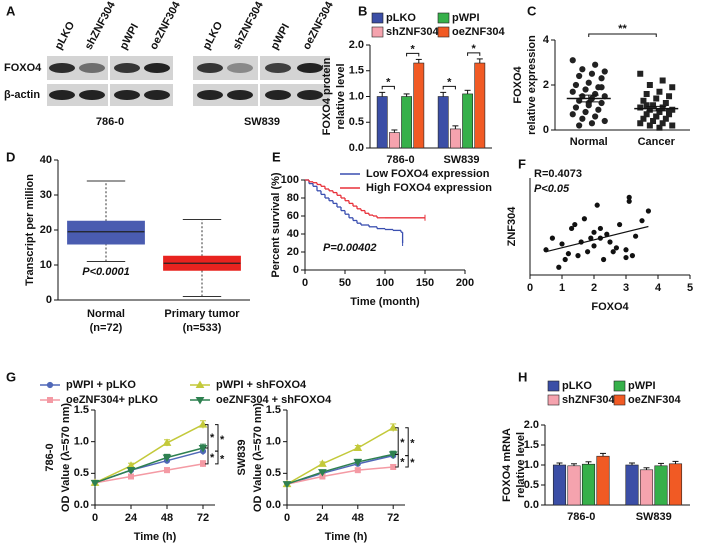 The image size is (708, 549). Describe the element at coordinates (200, 384) in the screenshot. I see `legend-marker` at that location.